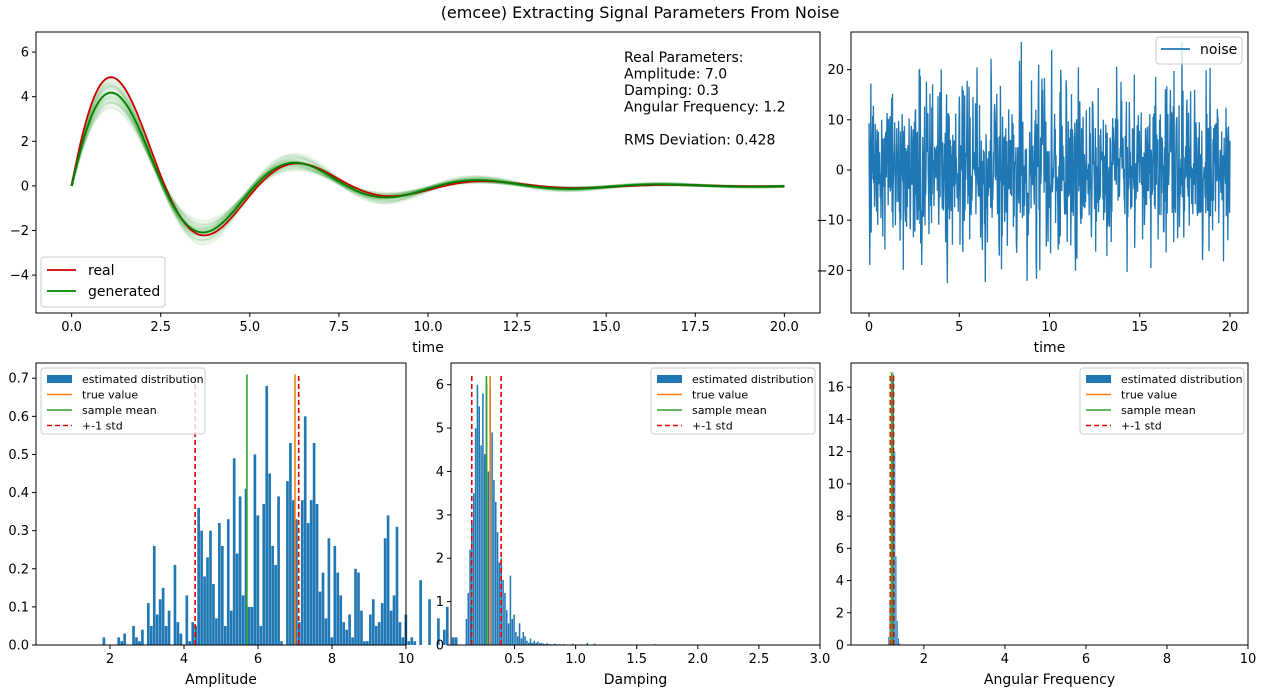 The width and height of the screenshot is (1280, 696). Describe the element at coordinates (1158, 410) in the screenshot. I see `legend-label-sample_mean: sample mean` at that location.